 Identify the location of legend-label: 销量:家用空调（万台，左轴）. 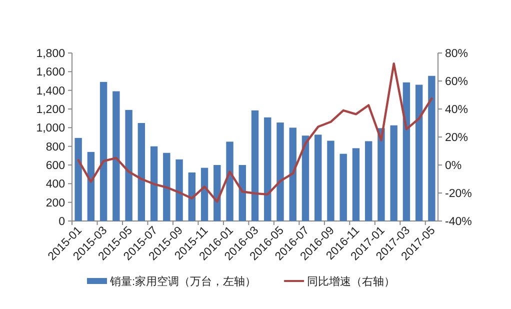
(182, 281).